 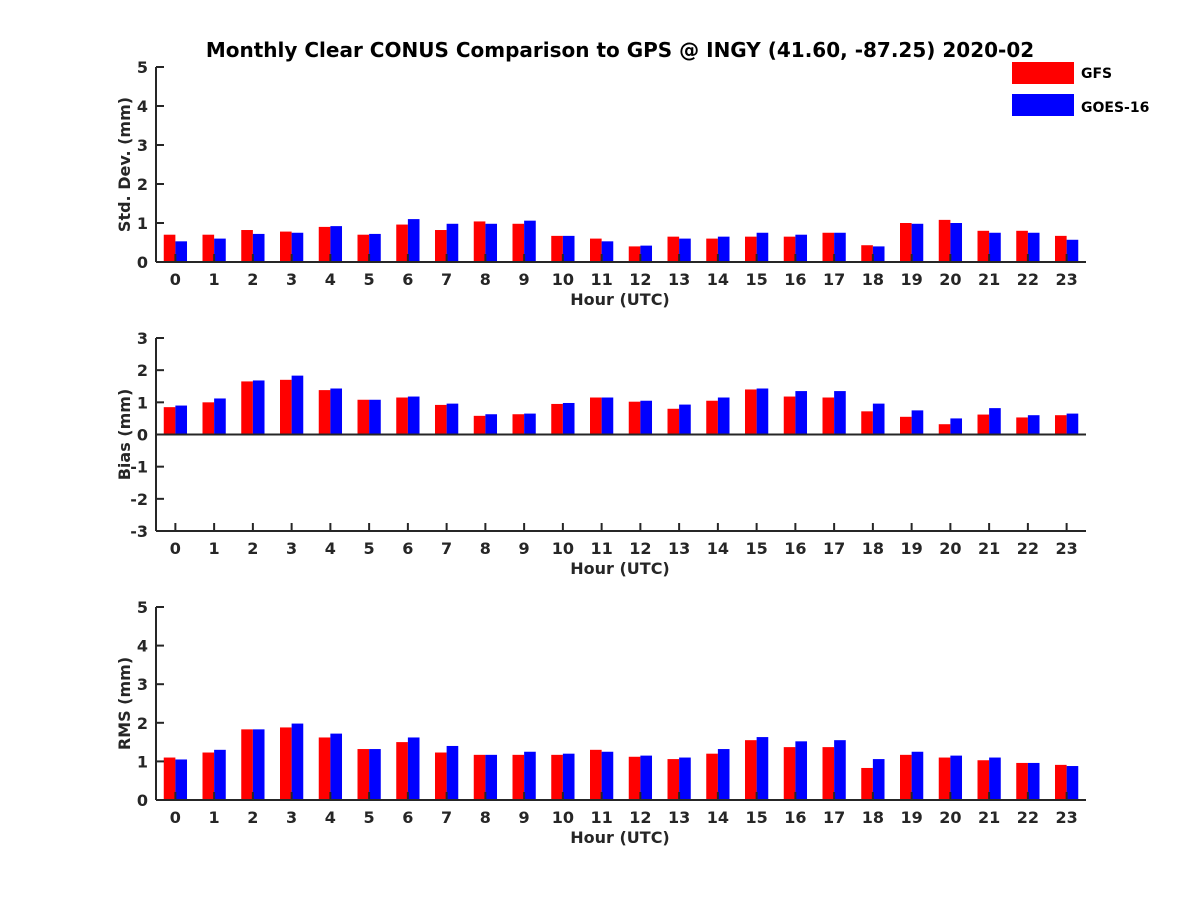 I want to click on y-tick-label: -2, so click(x=139, y=499).